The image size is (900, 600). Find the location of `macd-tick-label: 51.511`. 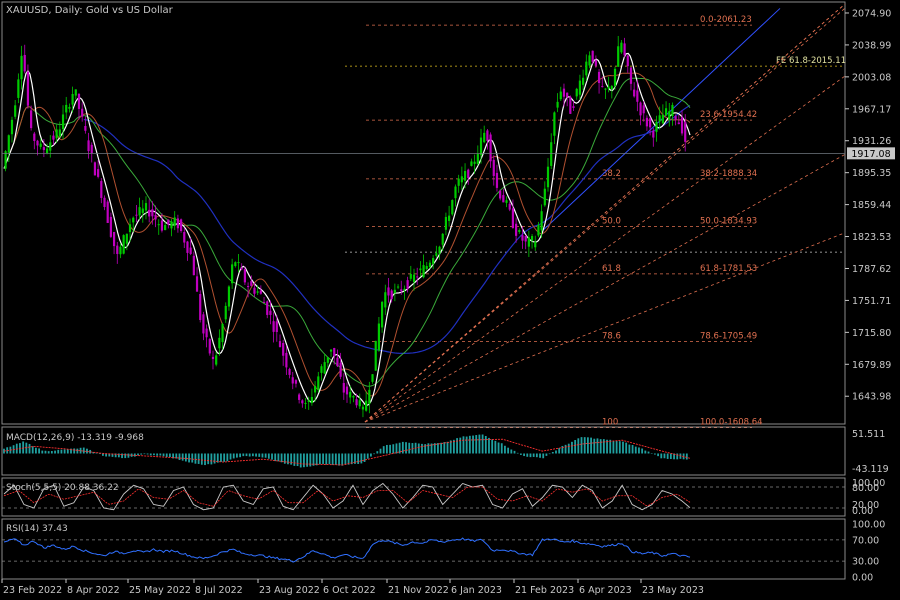

macd-tick-label: 51.511 is located at coordinates (868, 434).